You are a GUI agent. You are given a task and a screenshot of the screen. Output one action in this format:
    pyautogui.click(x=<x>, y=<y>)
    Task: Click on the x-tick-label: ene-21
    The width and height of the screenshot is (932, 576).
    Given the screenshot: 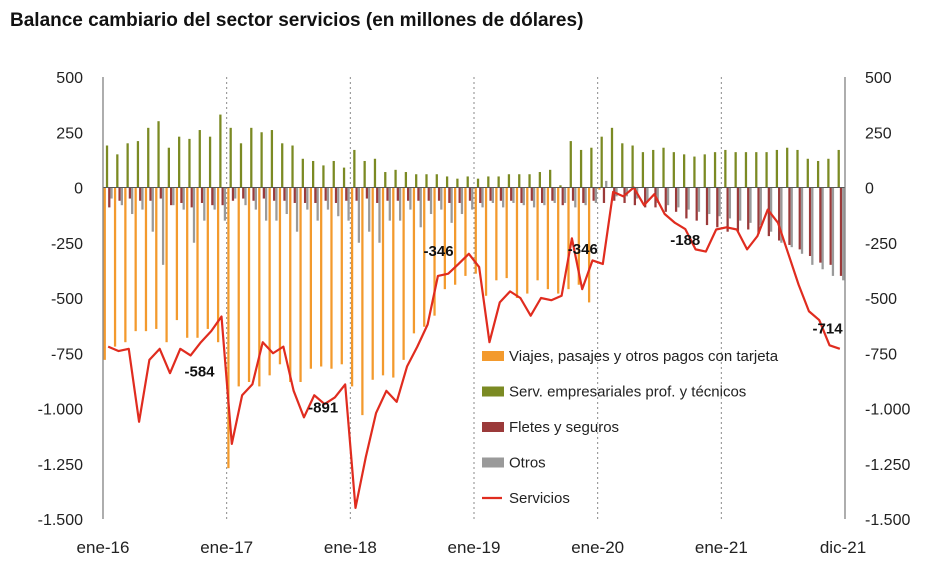 What is the action you would take?
    pyautogui.click(x=721, y=547)
    